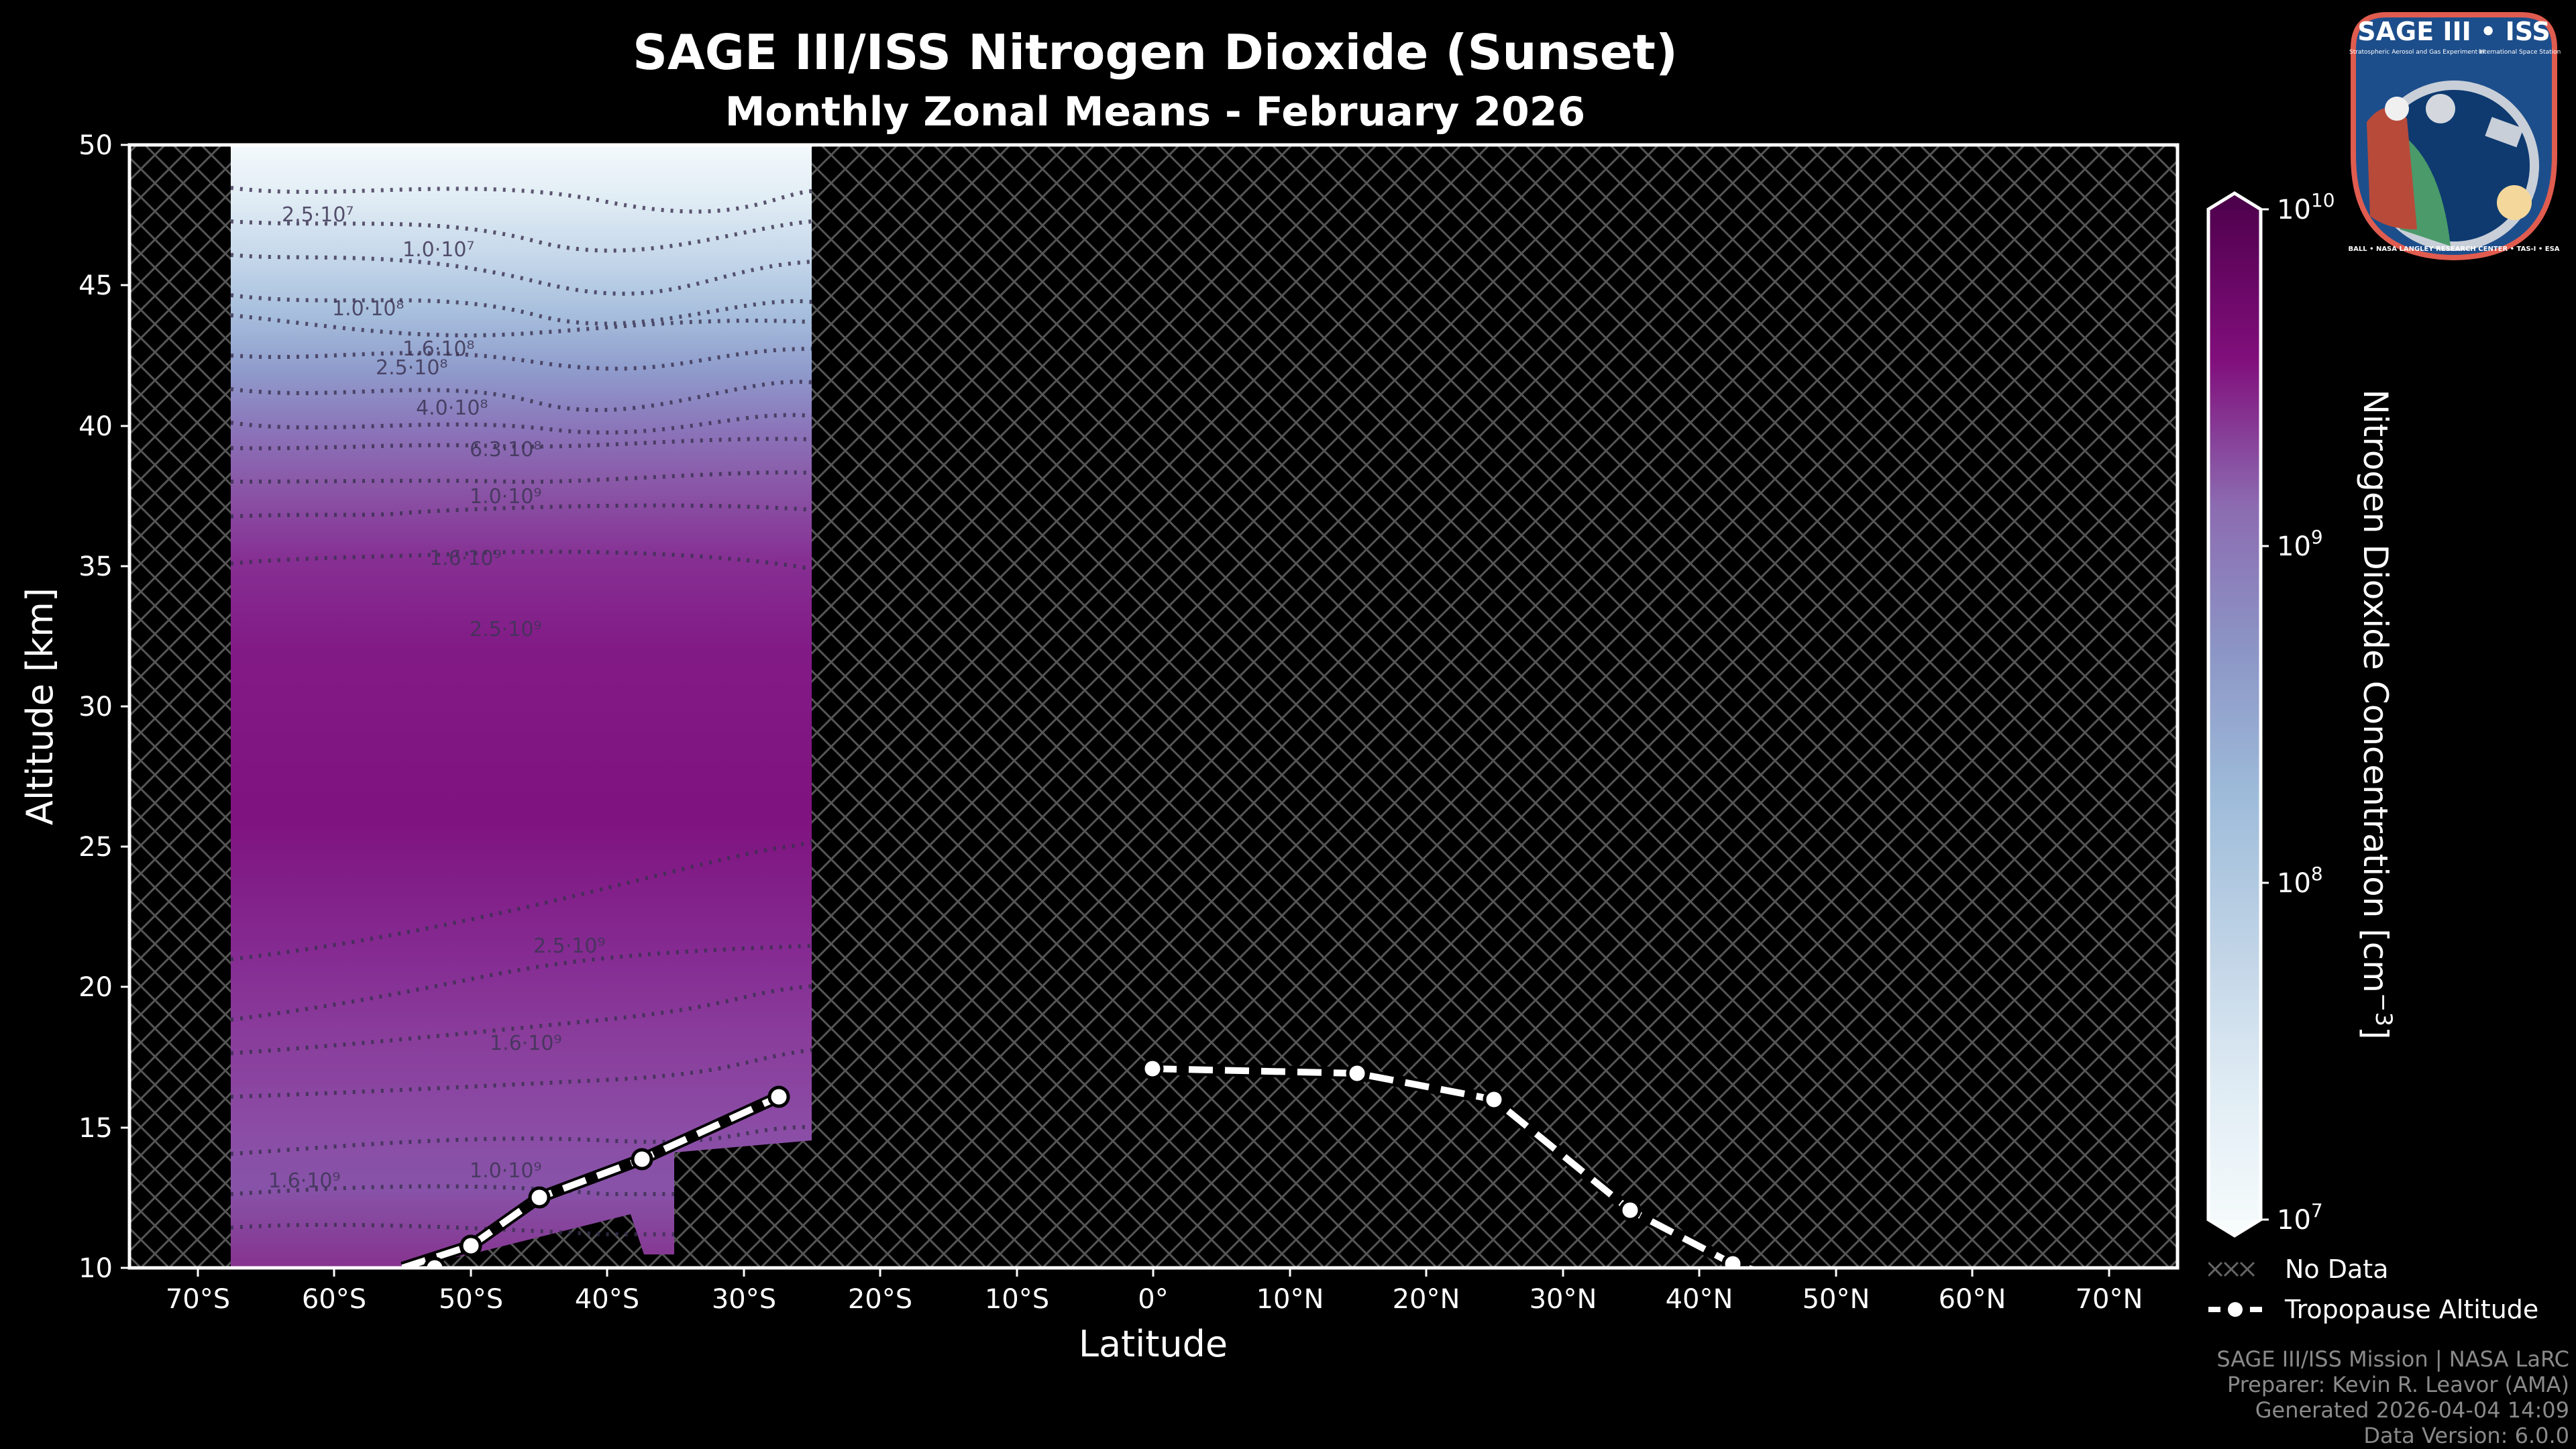 The width and height of the screenshot is (2576, 1449). Describe the element at coordinates (1972, 1299) in the screenshot. I see `svg-text: 60°N` at that location.